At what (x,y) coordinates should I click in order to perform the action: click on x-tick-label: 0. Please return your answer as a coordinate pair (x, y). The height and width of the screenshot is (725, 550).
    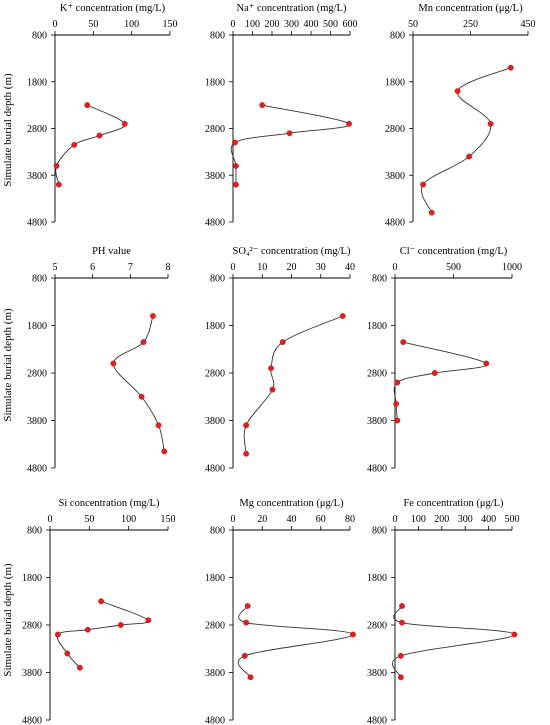
    Looking at the image, I should click on (233, 519).